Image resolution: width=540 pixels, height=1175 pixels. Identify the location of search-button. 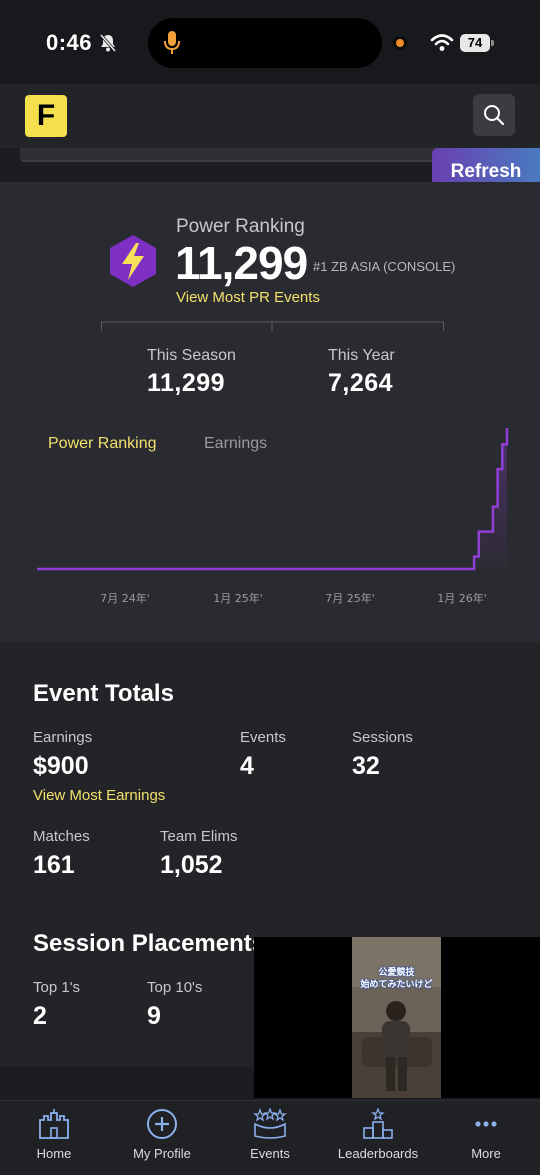
(494, 115).